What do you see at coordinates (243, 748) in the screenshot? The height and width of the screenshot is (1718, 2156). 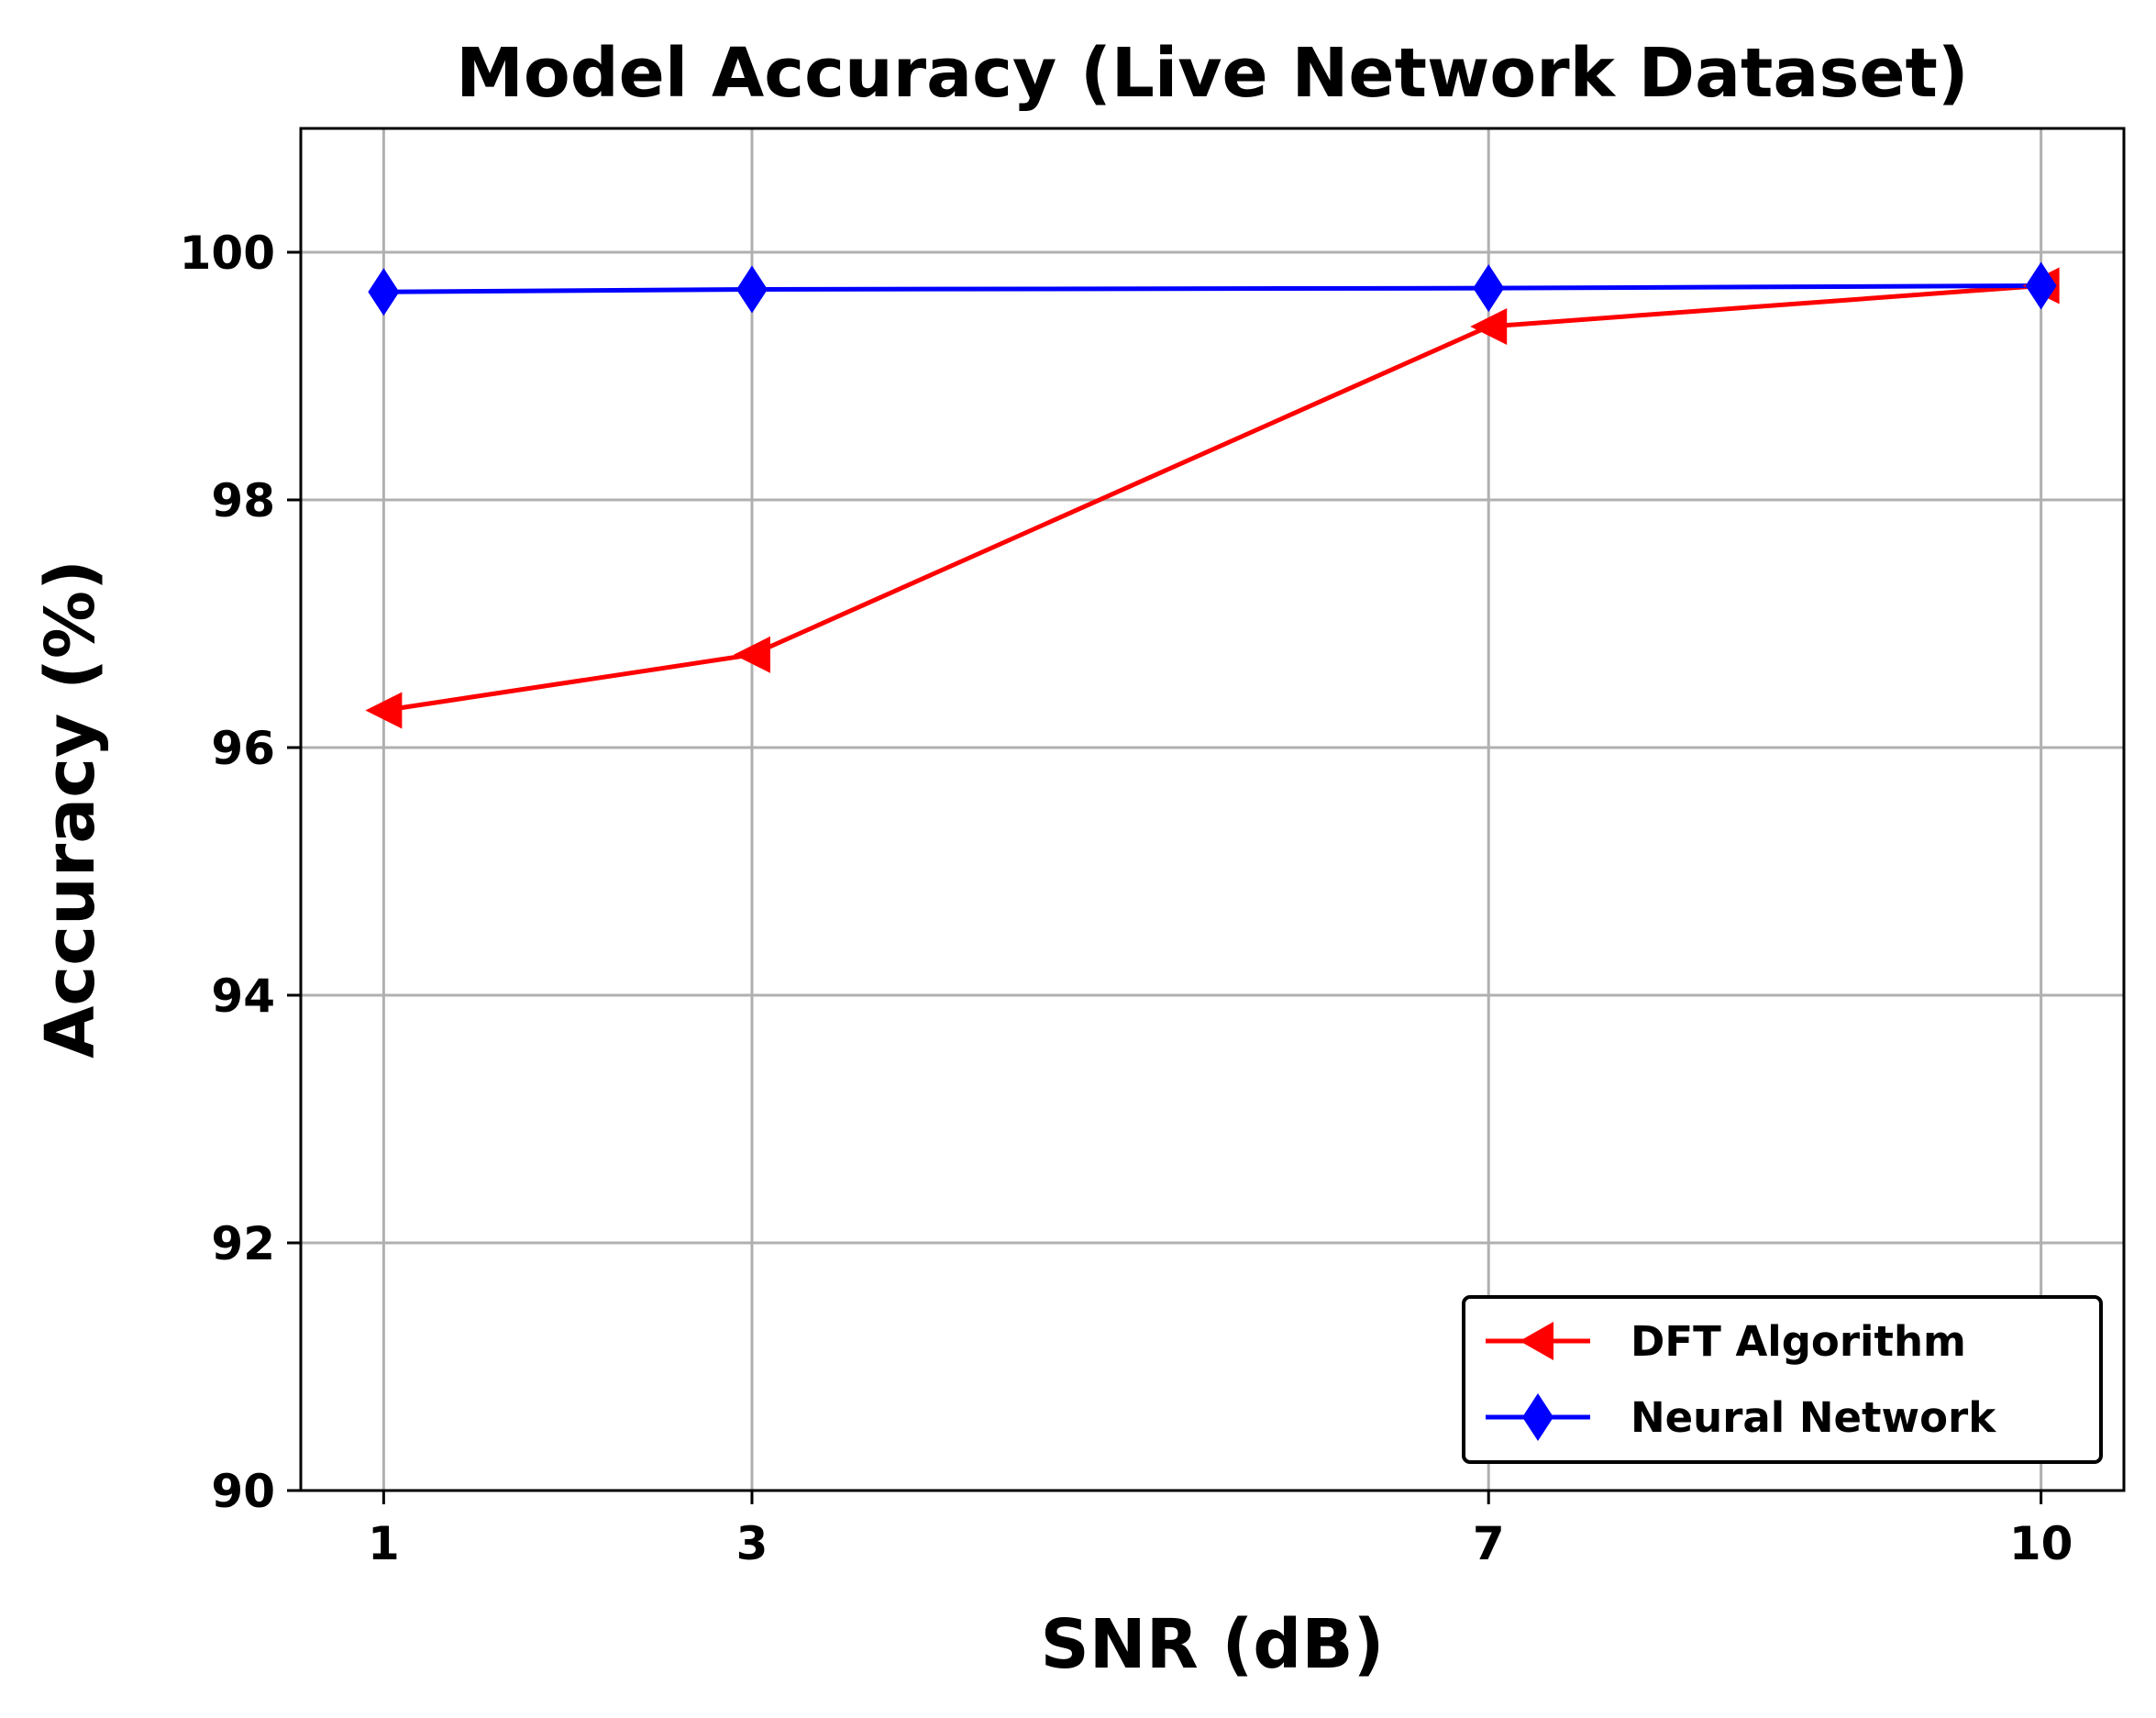 I see `y-tick-label: 96` at bounding box center [243, 748].